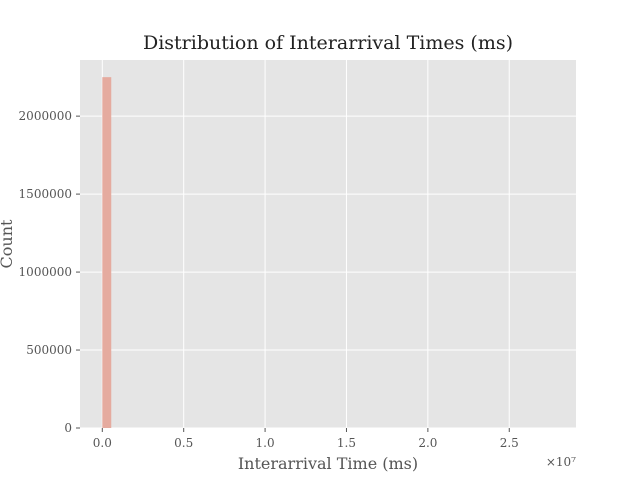 Image resolution: width=640 pixels, height=480 pixels. What do you see at coordinates (346, 443) in the screenshot?
I see `x-tick-label: 1.5` at bounding box center [346, 443].